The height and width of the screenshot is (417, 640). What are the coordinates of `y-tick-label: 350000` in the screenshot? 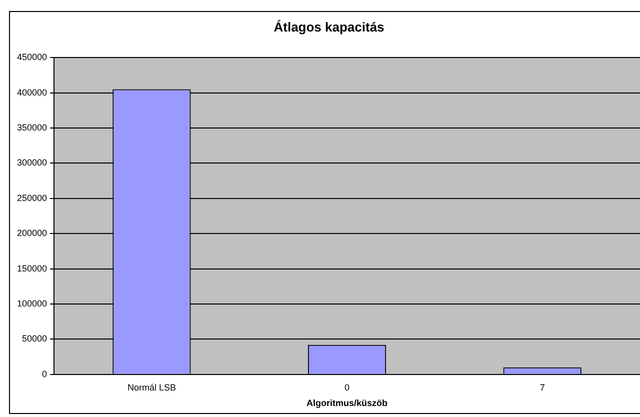 It's located at (32, 127).